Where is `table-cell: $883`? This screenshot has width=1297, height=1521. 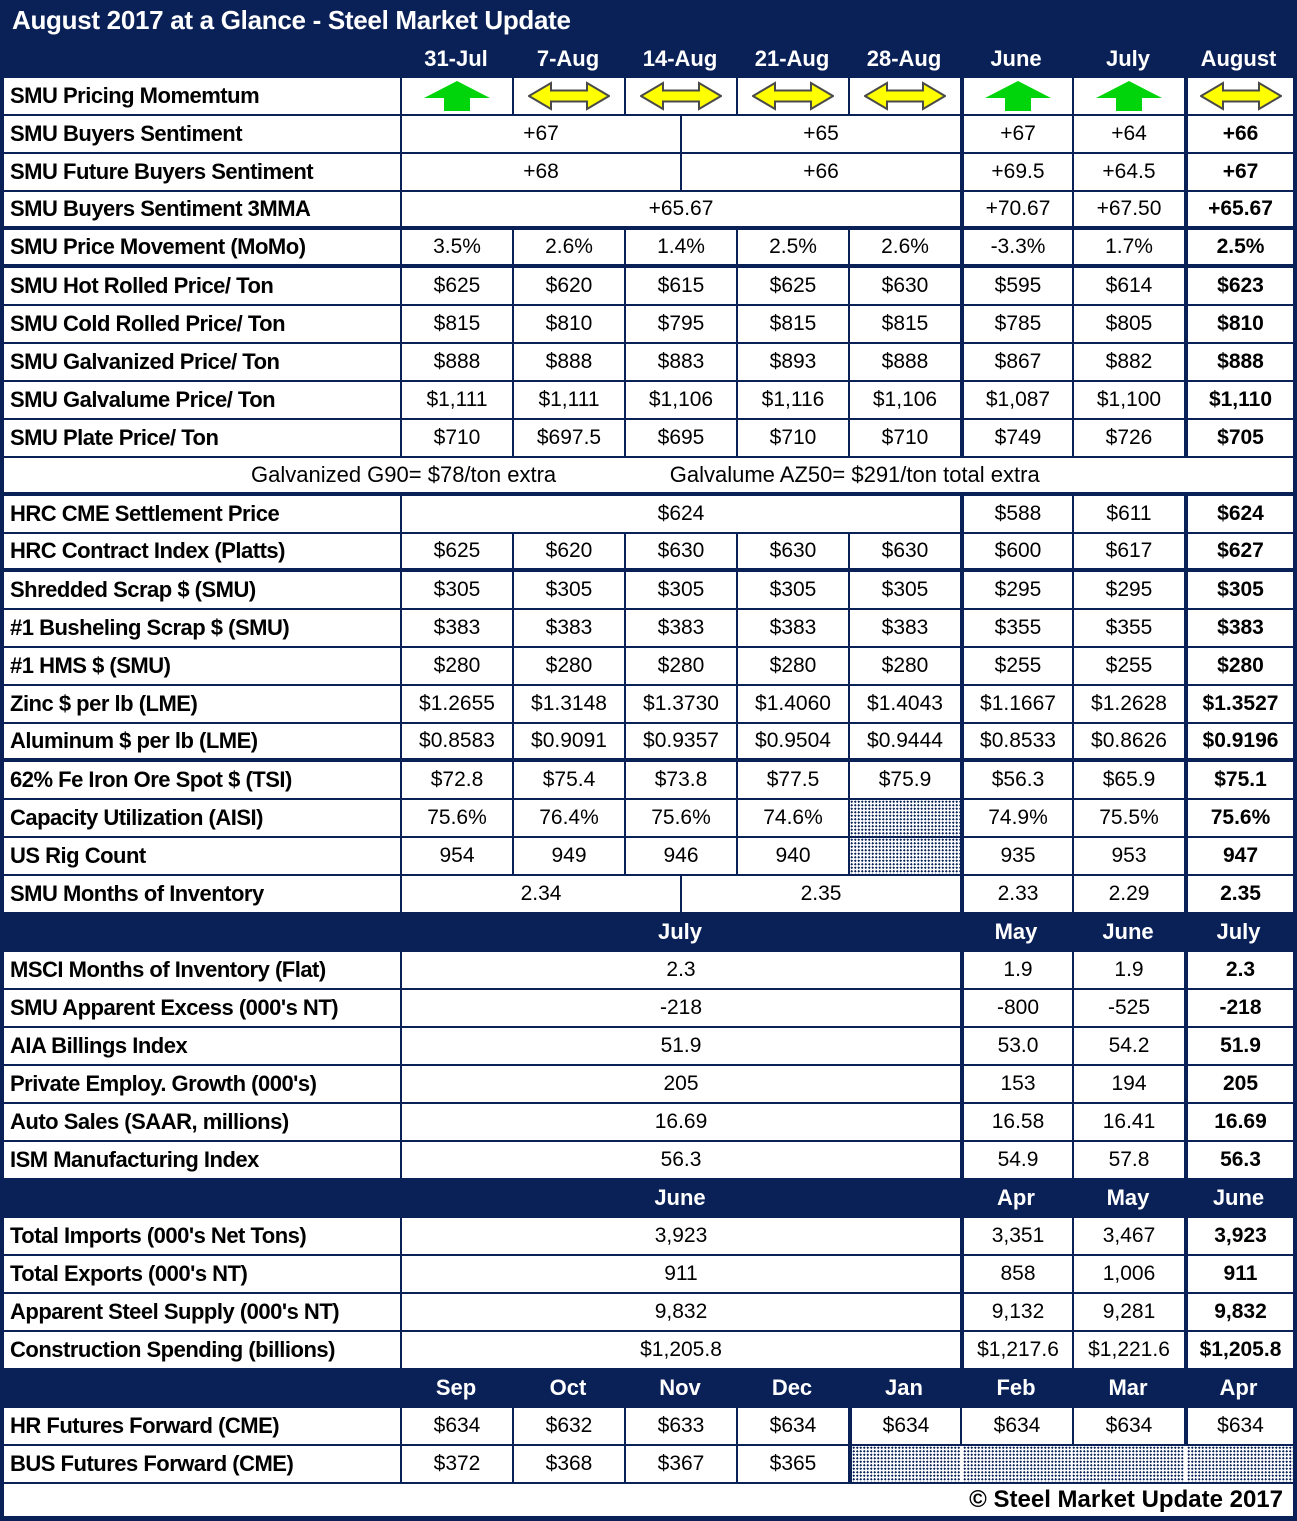
table-cell: $883 is located at coordinates (680, 362).